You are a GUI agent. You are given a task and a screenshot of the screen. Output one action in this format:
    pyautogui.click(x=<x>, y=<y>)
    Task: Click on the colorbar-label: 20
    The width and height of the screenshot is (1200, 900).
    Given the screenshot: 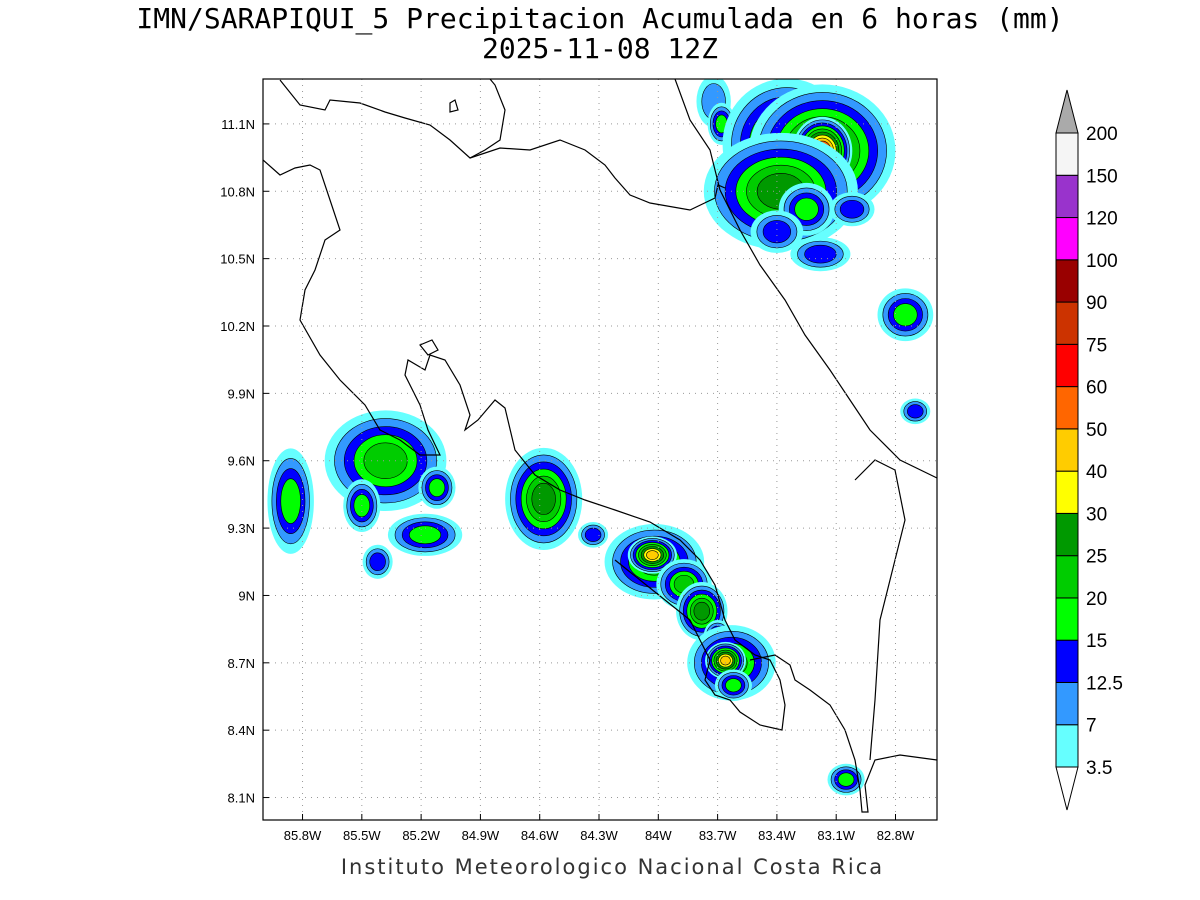 What is the action you would take?
    pyautogui.click(x=1096, y=599)
    